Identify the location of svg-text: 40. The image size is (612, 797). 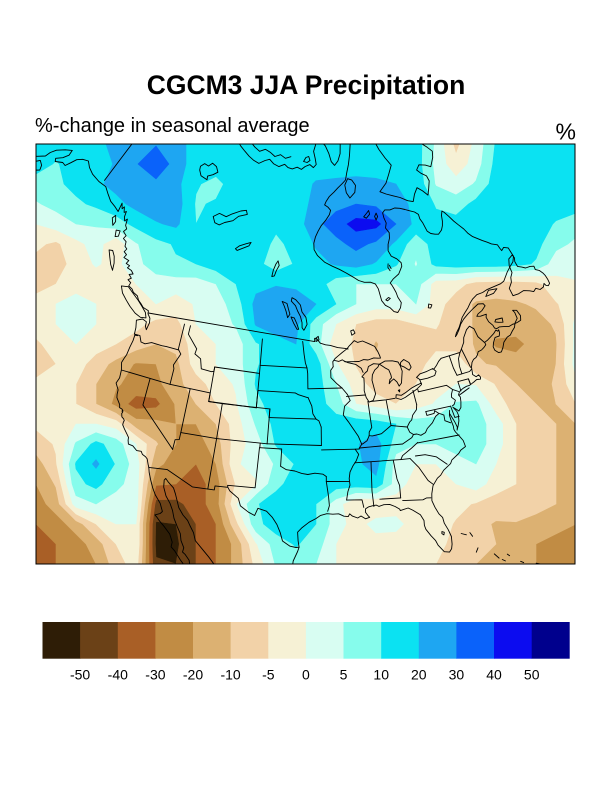
(494, 675).